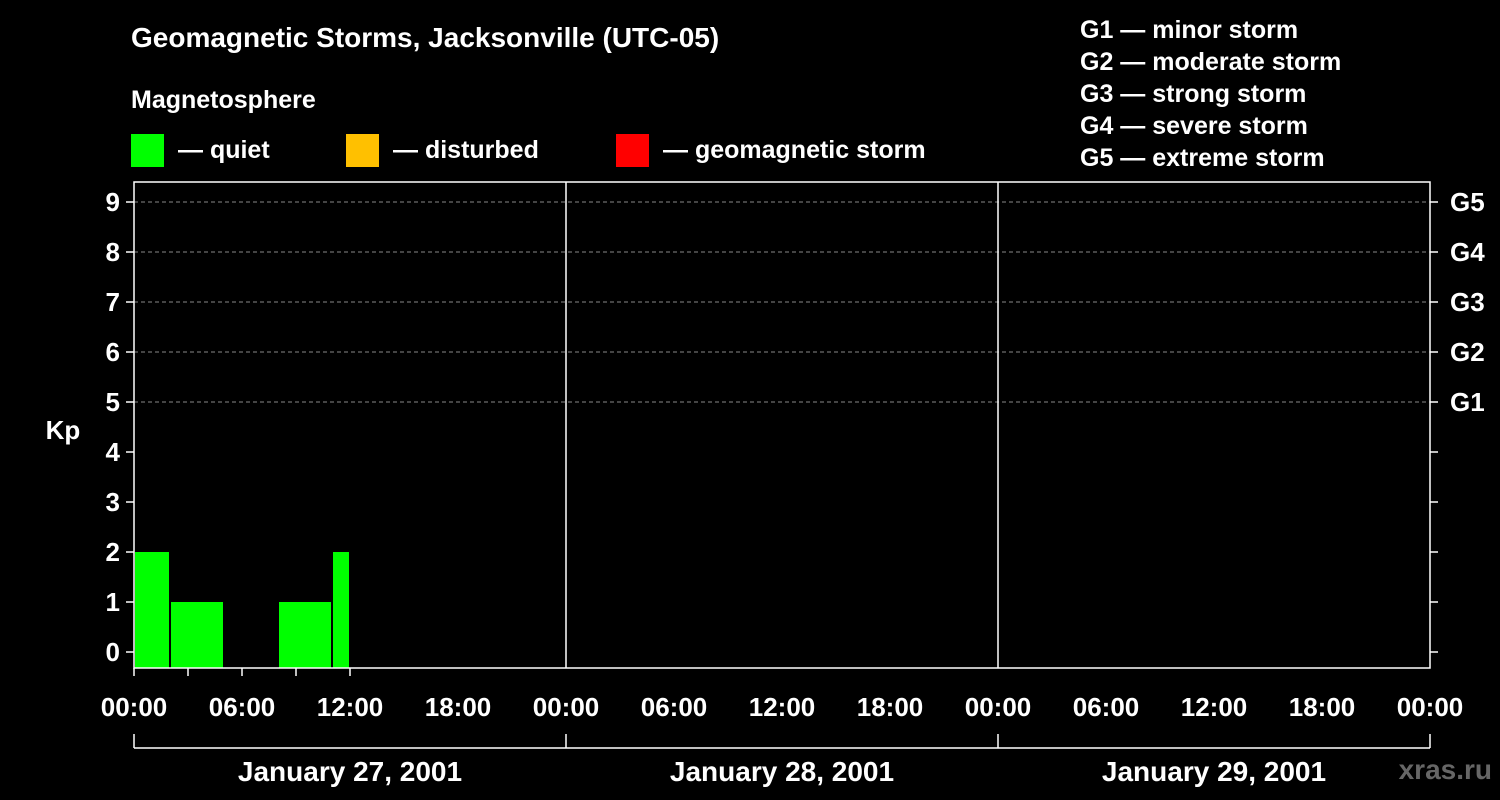 The height and width of the screenshot is (800, 1500). What do you see at coordinates (1214, 771) in the screenshot?
I see `day-label-2: January 29, 2001` at bounding box center [1214, 771].